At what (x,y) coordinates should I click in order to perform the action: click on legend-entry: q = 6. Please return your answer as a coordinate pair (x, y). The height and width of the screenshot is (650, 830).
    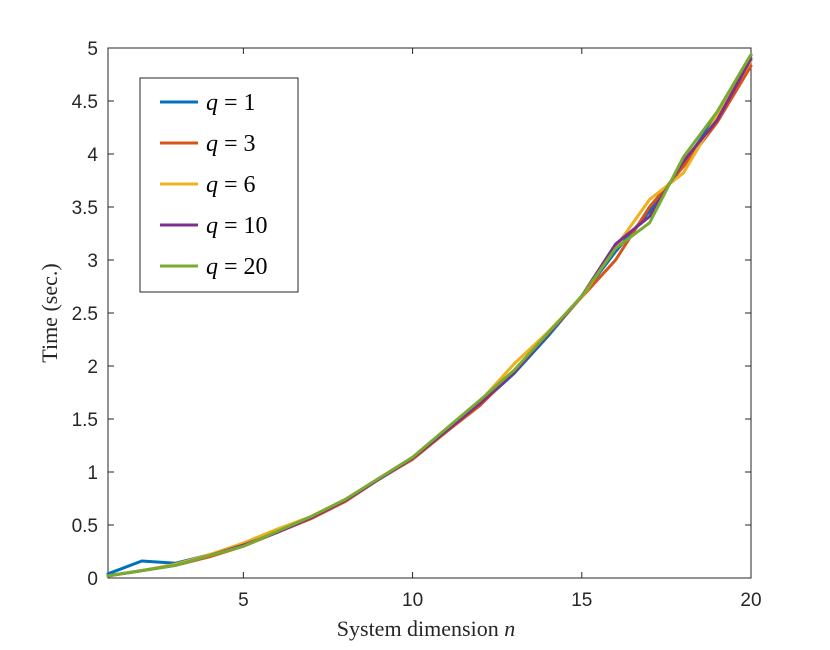
    Looking at the image, I should click on (231, 185).